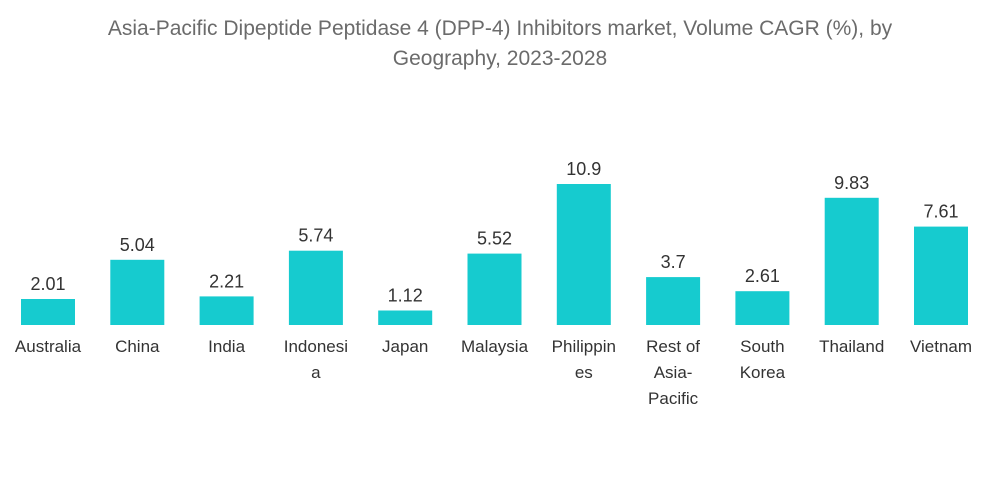 The height and width of the screenshot is (504, 1000). What do you see at coordinates (940, 212) in the screenshot?
I see `value-label-vietnam: 7.61` at bounding box center [940, 212].